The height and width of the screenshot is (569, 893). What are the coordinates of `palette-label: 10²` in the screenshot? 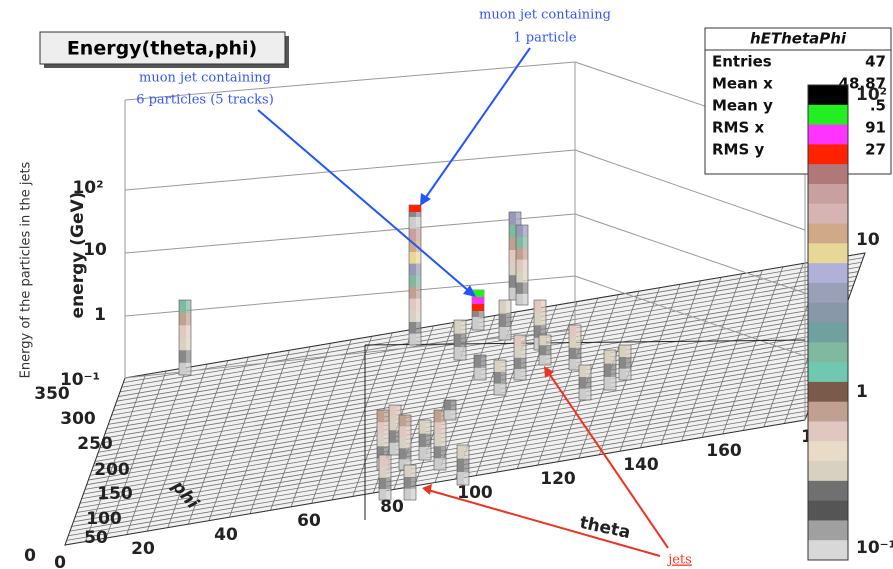 It's located at (871, 95).